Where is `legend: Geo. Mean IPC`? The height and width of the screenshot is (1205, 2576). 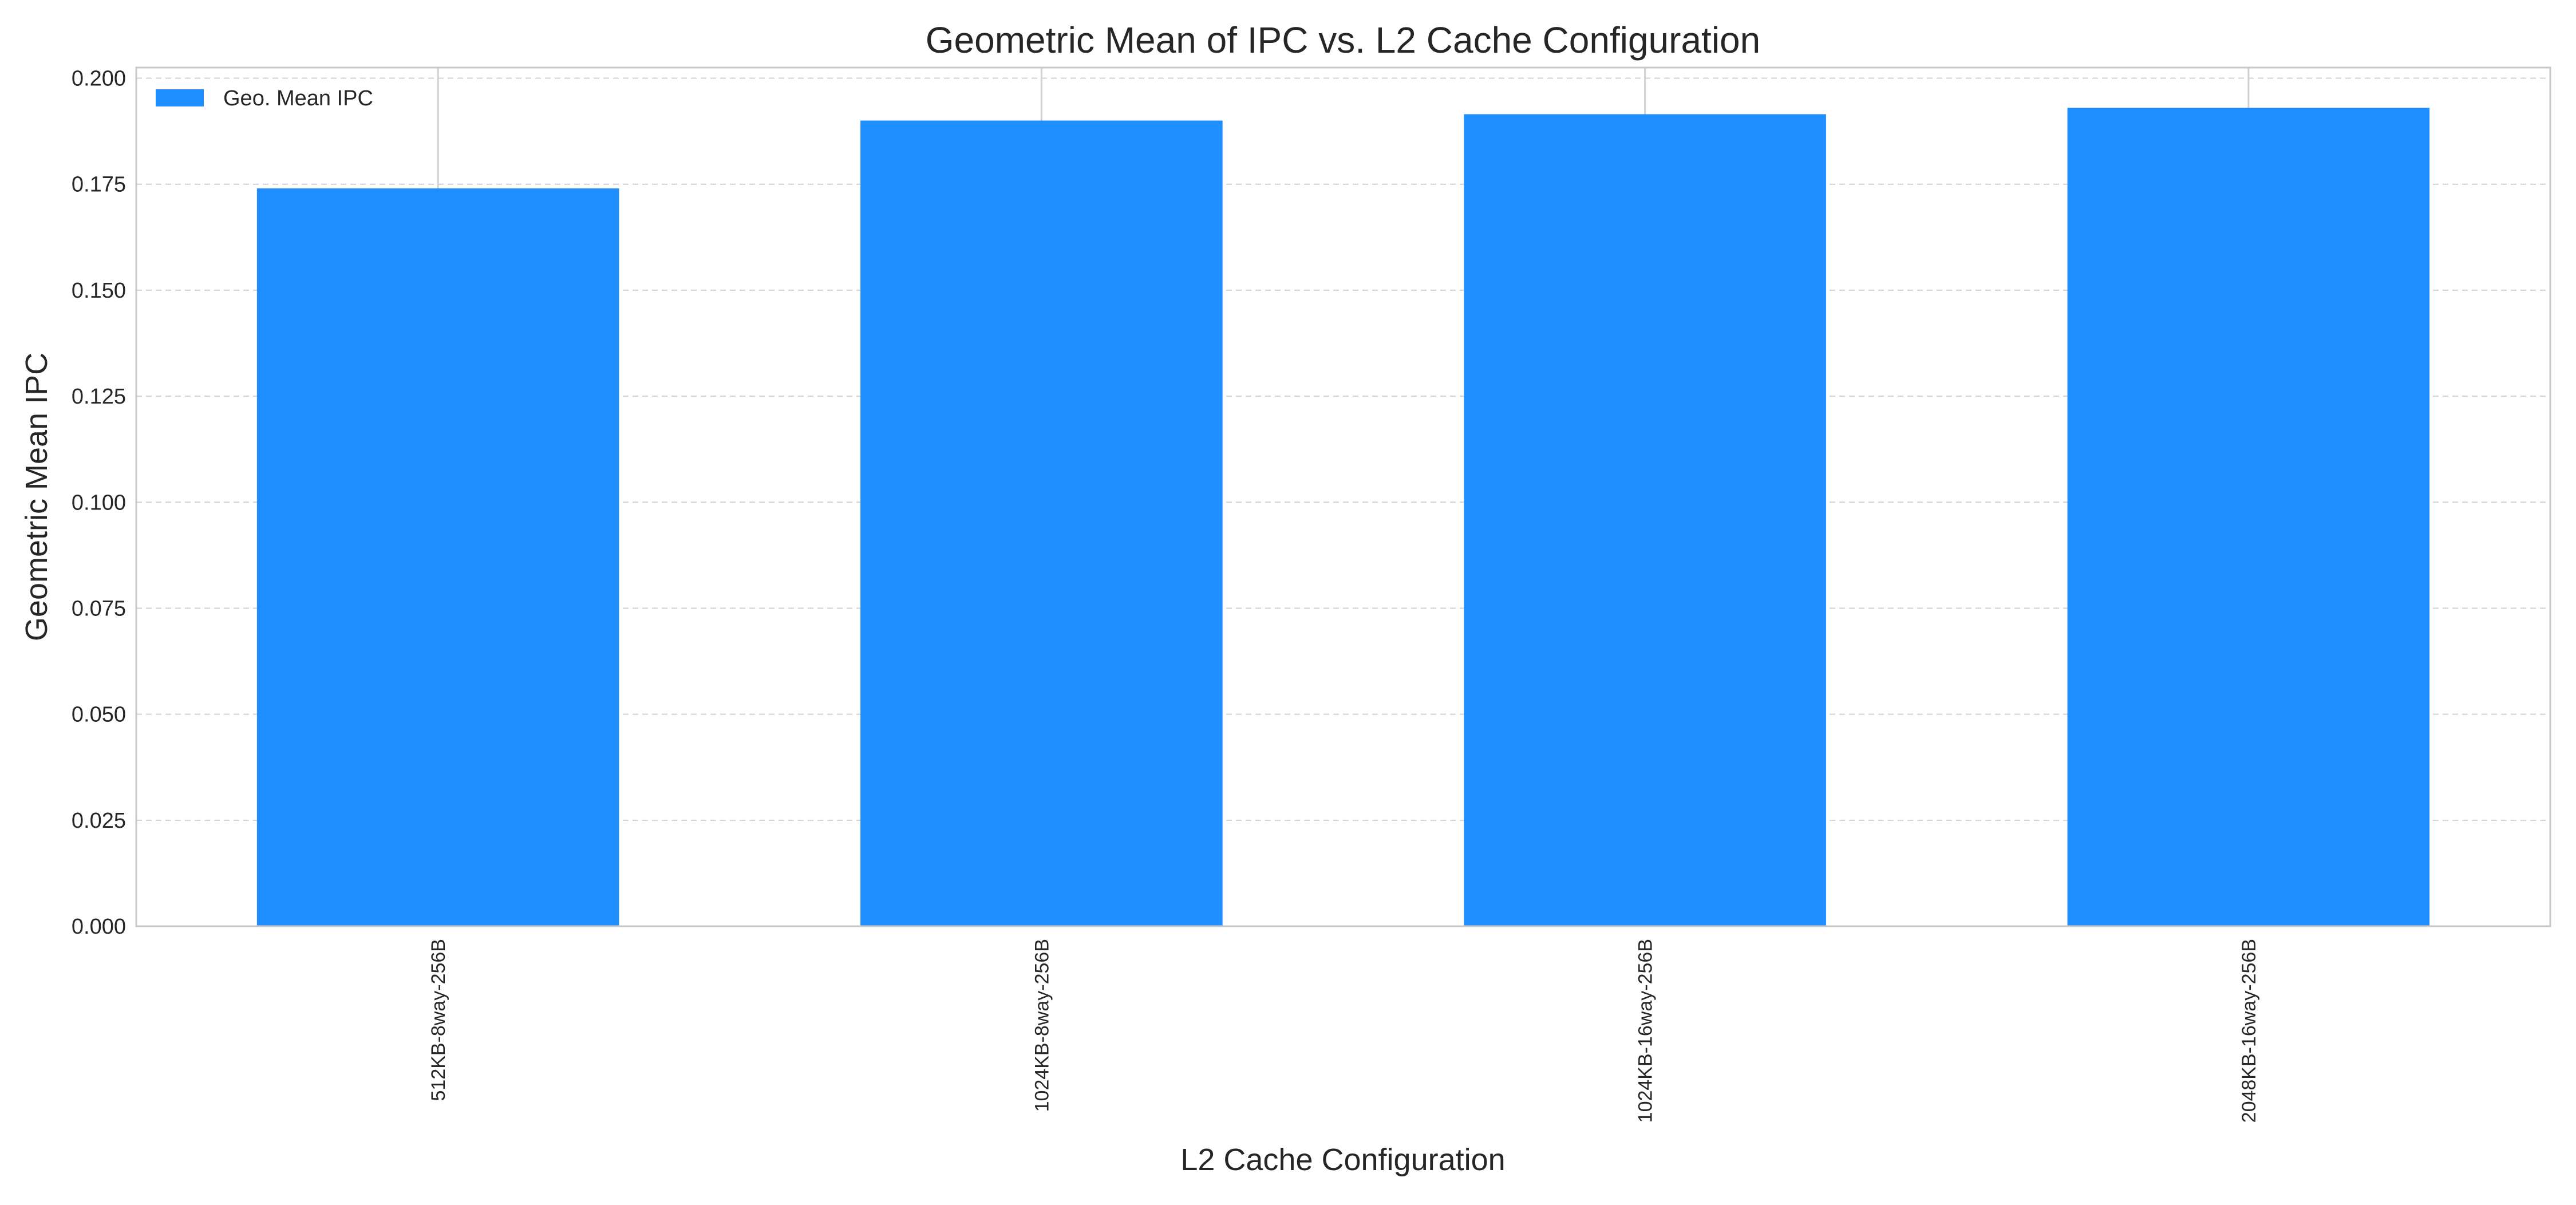
legend: Geo. Mean IPC is located at coordinates (264, 98).